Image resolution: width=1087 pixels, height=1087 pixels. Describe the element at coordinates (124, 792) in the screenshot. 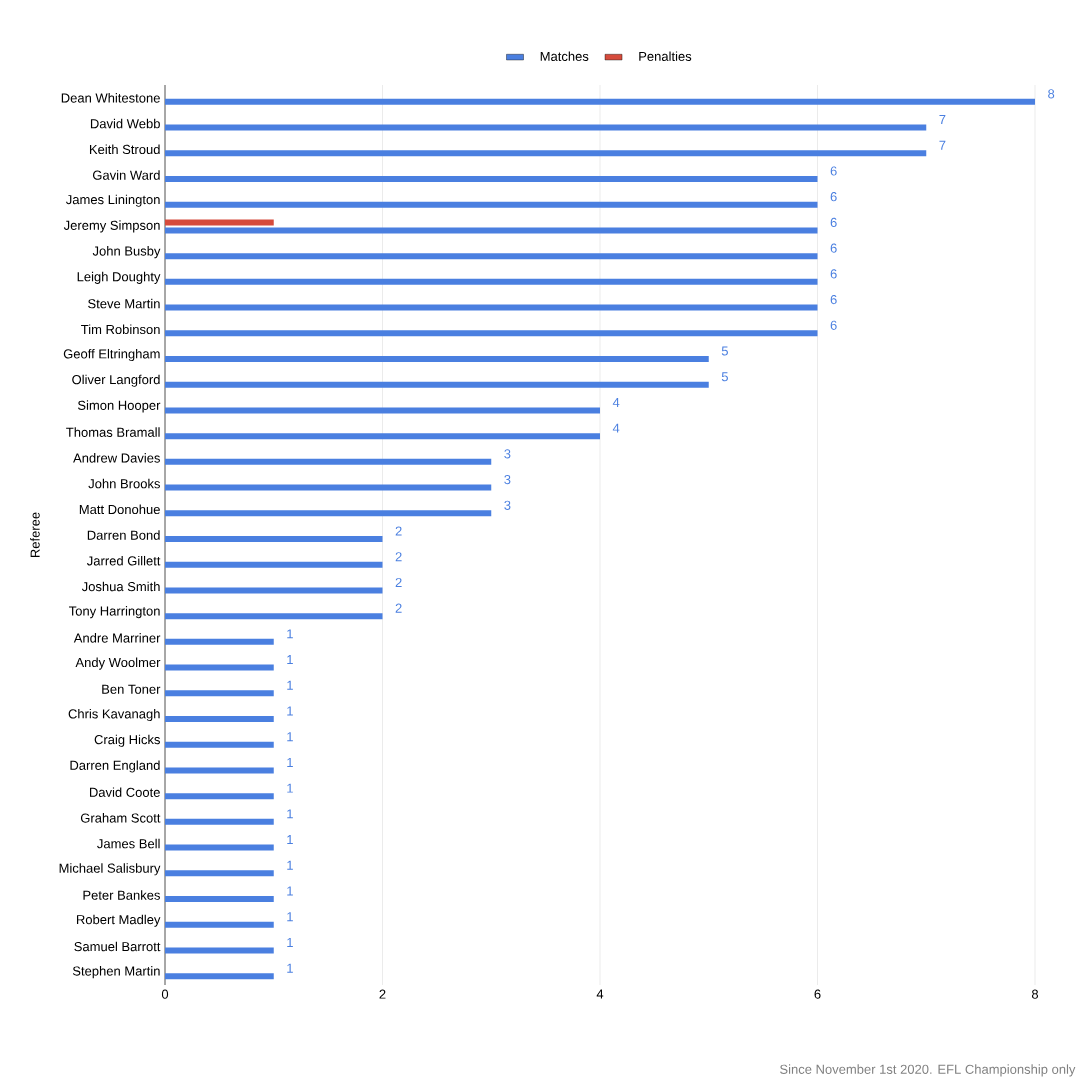

I see `y-tick-label: David Coote` at that location.